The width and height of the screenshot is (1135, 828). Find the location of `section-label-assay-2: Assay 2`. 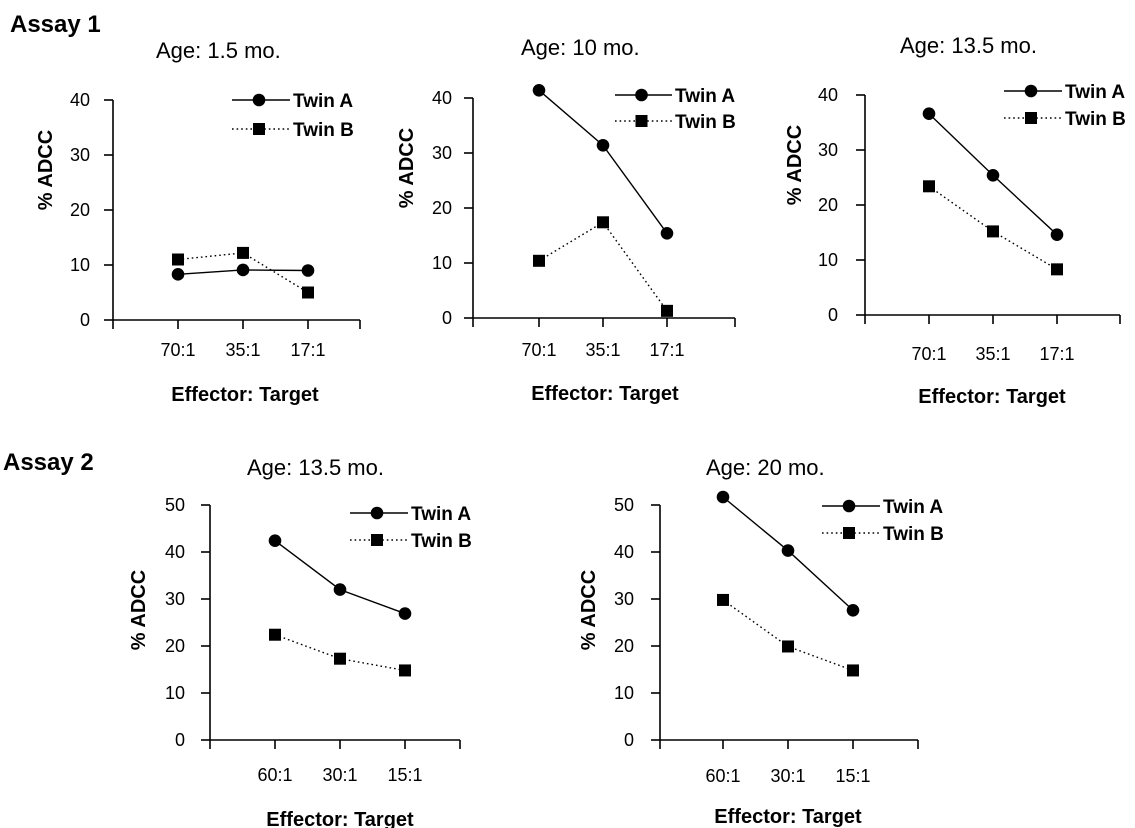

section-label-assay-2: Assay 2 is located at coordinates (48, 462).